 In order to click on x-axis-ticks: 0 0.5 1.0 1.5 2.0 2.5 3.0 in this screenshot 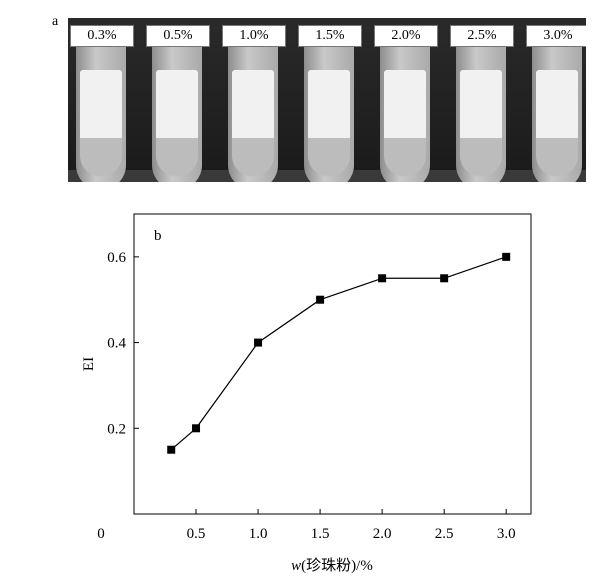, I will do `click(306, 525)`.